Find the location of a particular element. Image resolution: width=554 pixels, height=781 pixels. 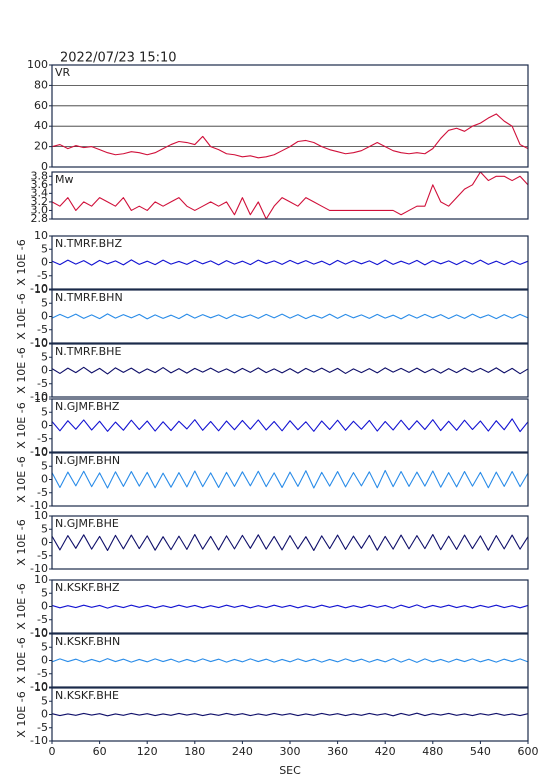

panel-label: Mw is located at coordinates (64, 179).